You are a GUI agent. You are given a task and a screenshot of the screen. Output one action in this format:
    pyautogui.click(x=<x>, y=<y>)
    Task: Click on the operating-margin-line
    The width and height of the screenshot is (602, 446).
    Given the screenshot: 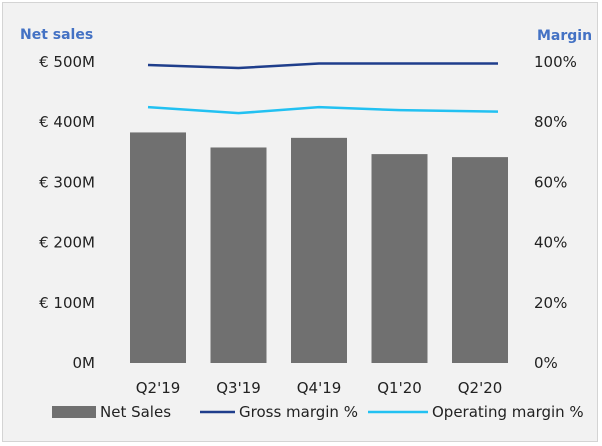 What is the action you would take?
    pyautogui.click(x=323, y=110)
    